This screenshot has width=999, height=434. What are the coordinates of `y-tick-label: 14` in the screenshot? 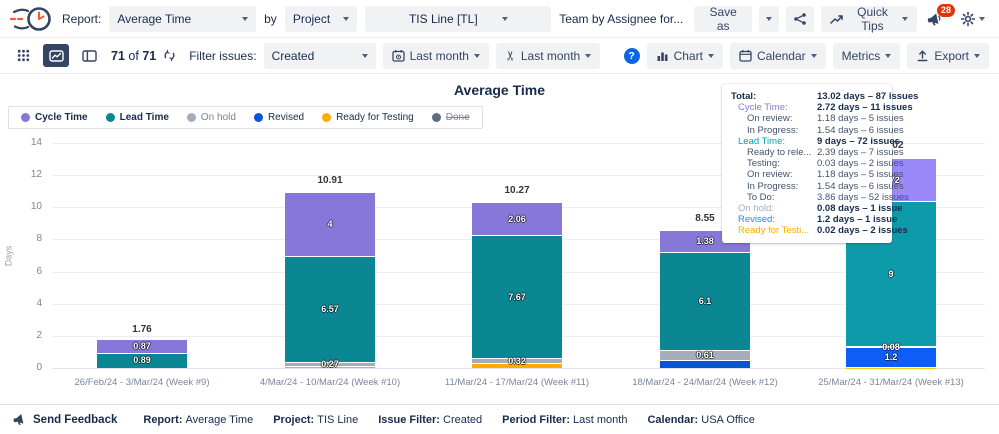 It's located at (36, 142).